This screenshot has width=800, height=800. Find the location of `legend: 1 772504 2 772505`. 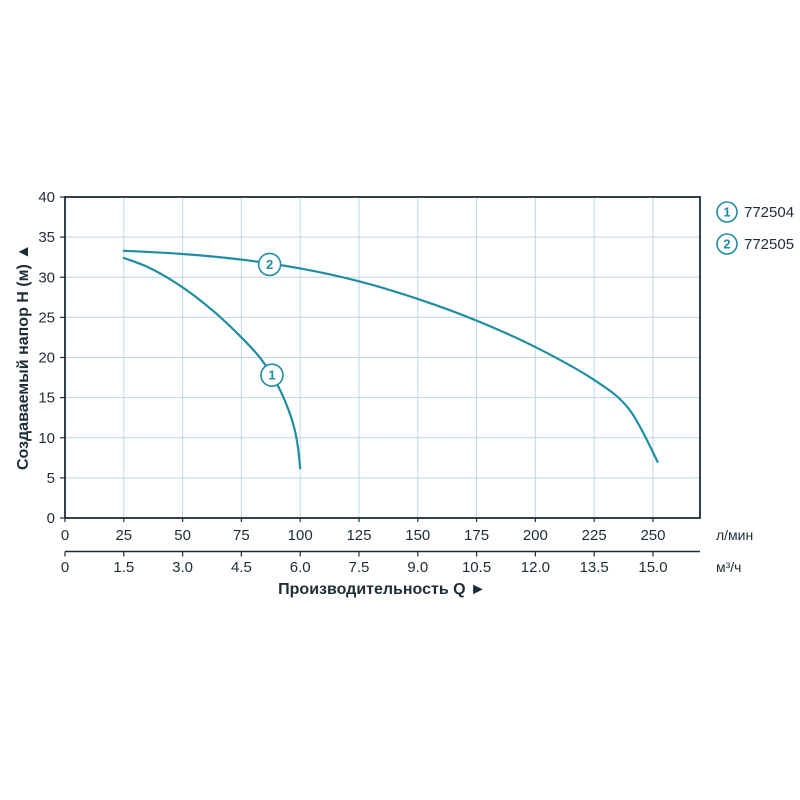

legend: 1 772504 2 772505 is located at coordinates (755, 228).